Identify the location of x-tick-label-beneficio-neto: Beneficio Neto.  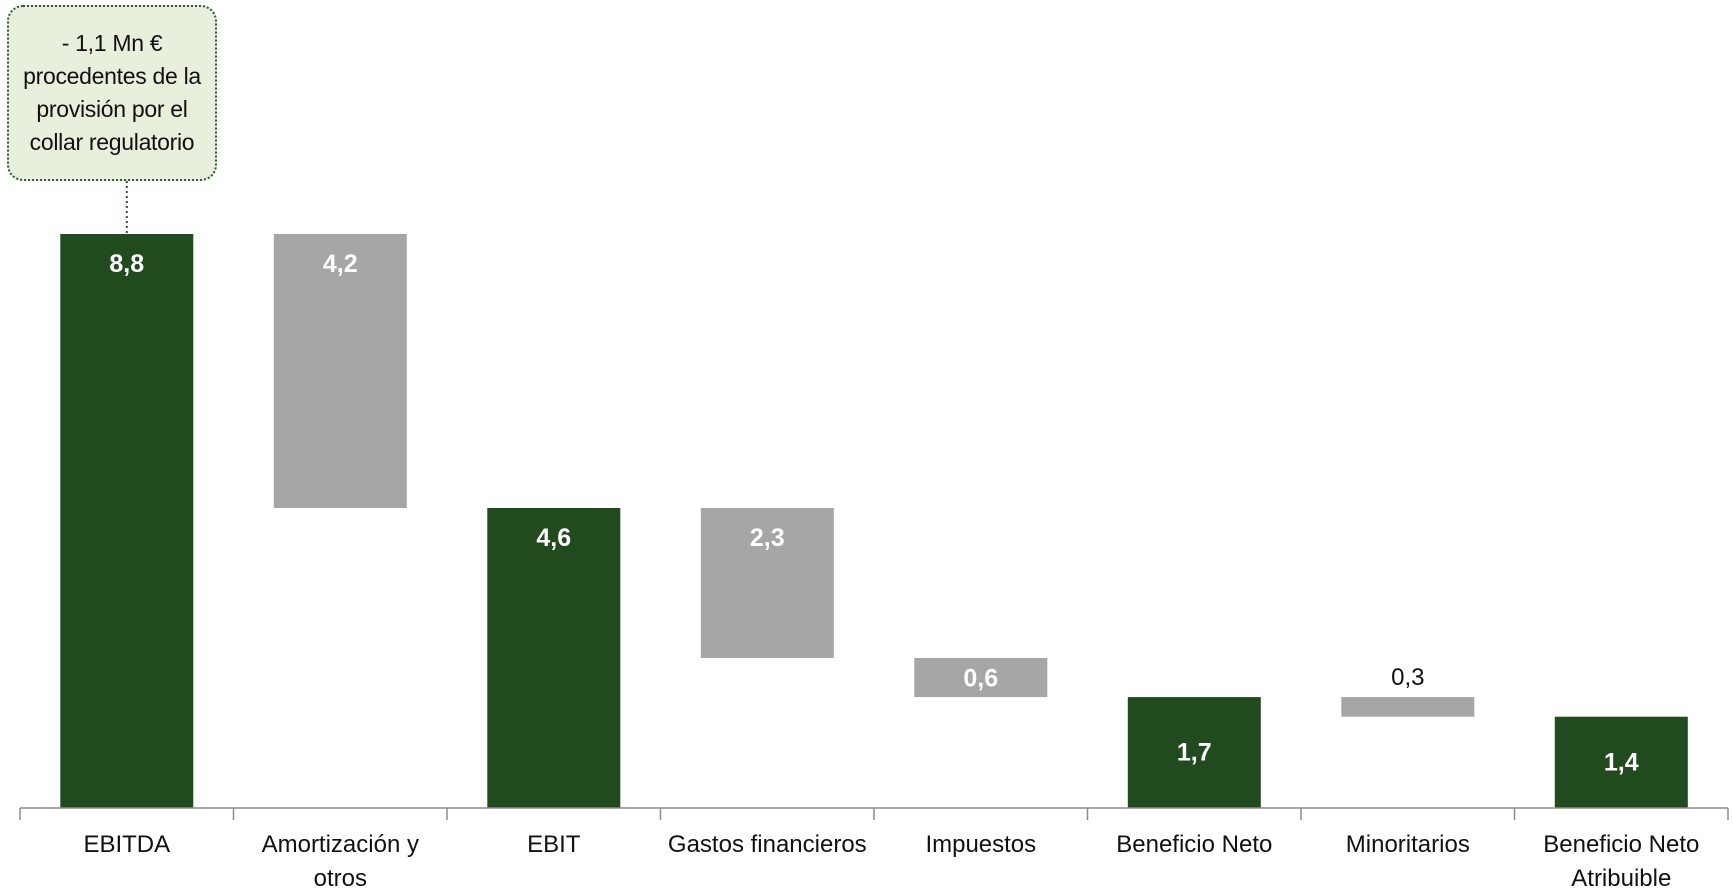
(1194, 844).